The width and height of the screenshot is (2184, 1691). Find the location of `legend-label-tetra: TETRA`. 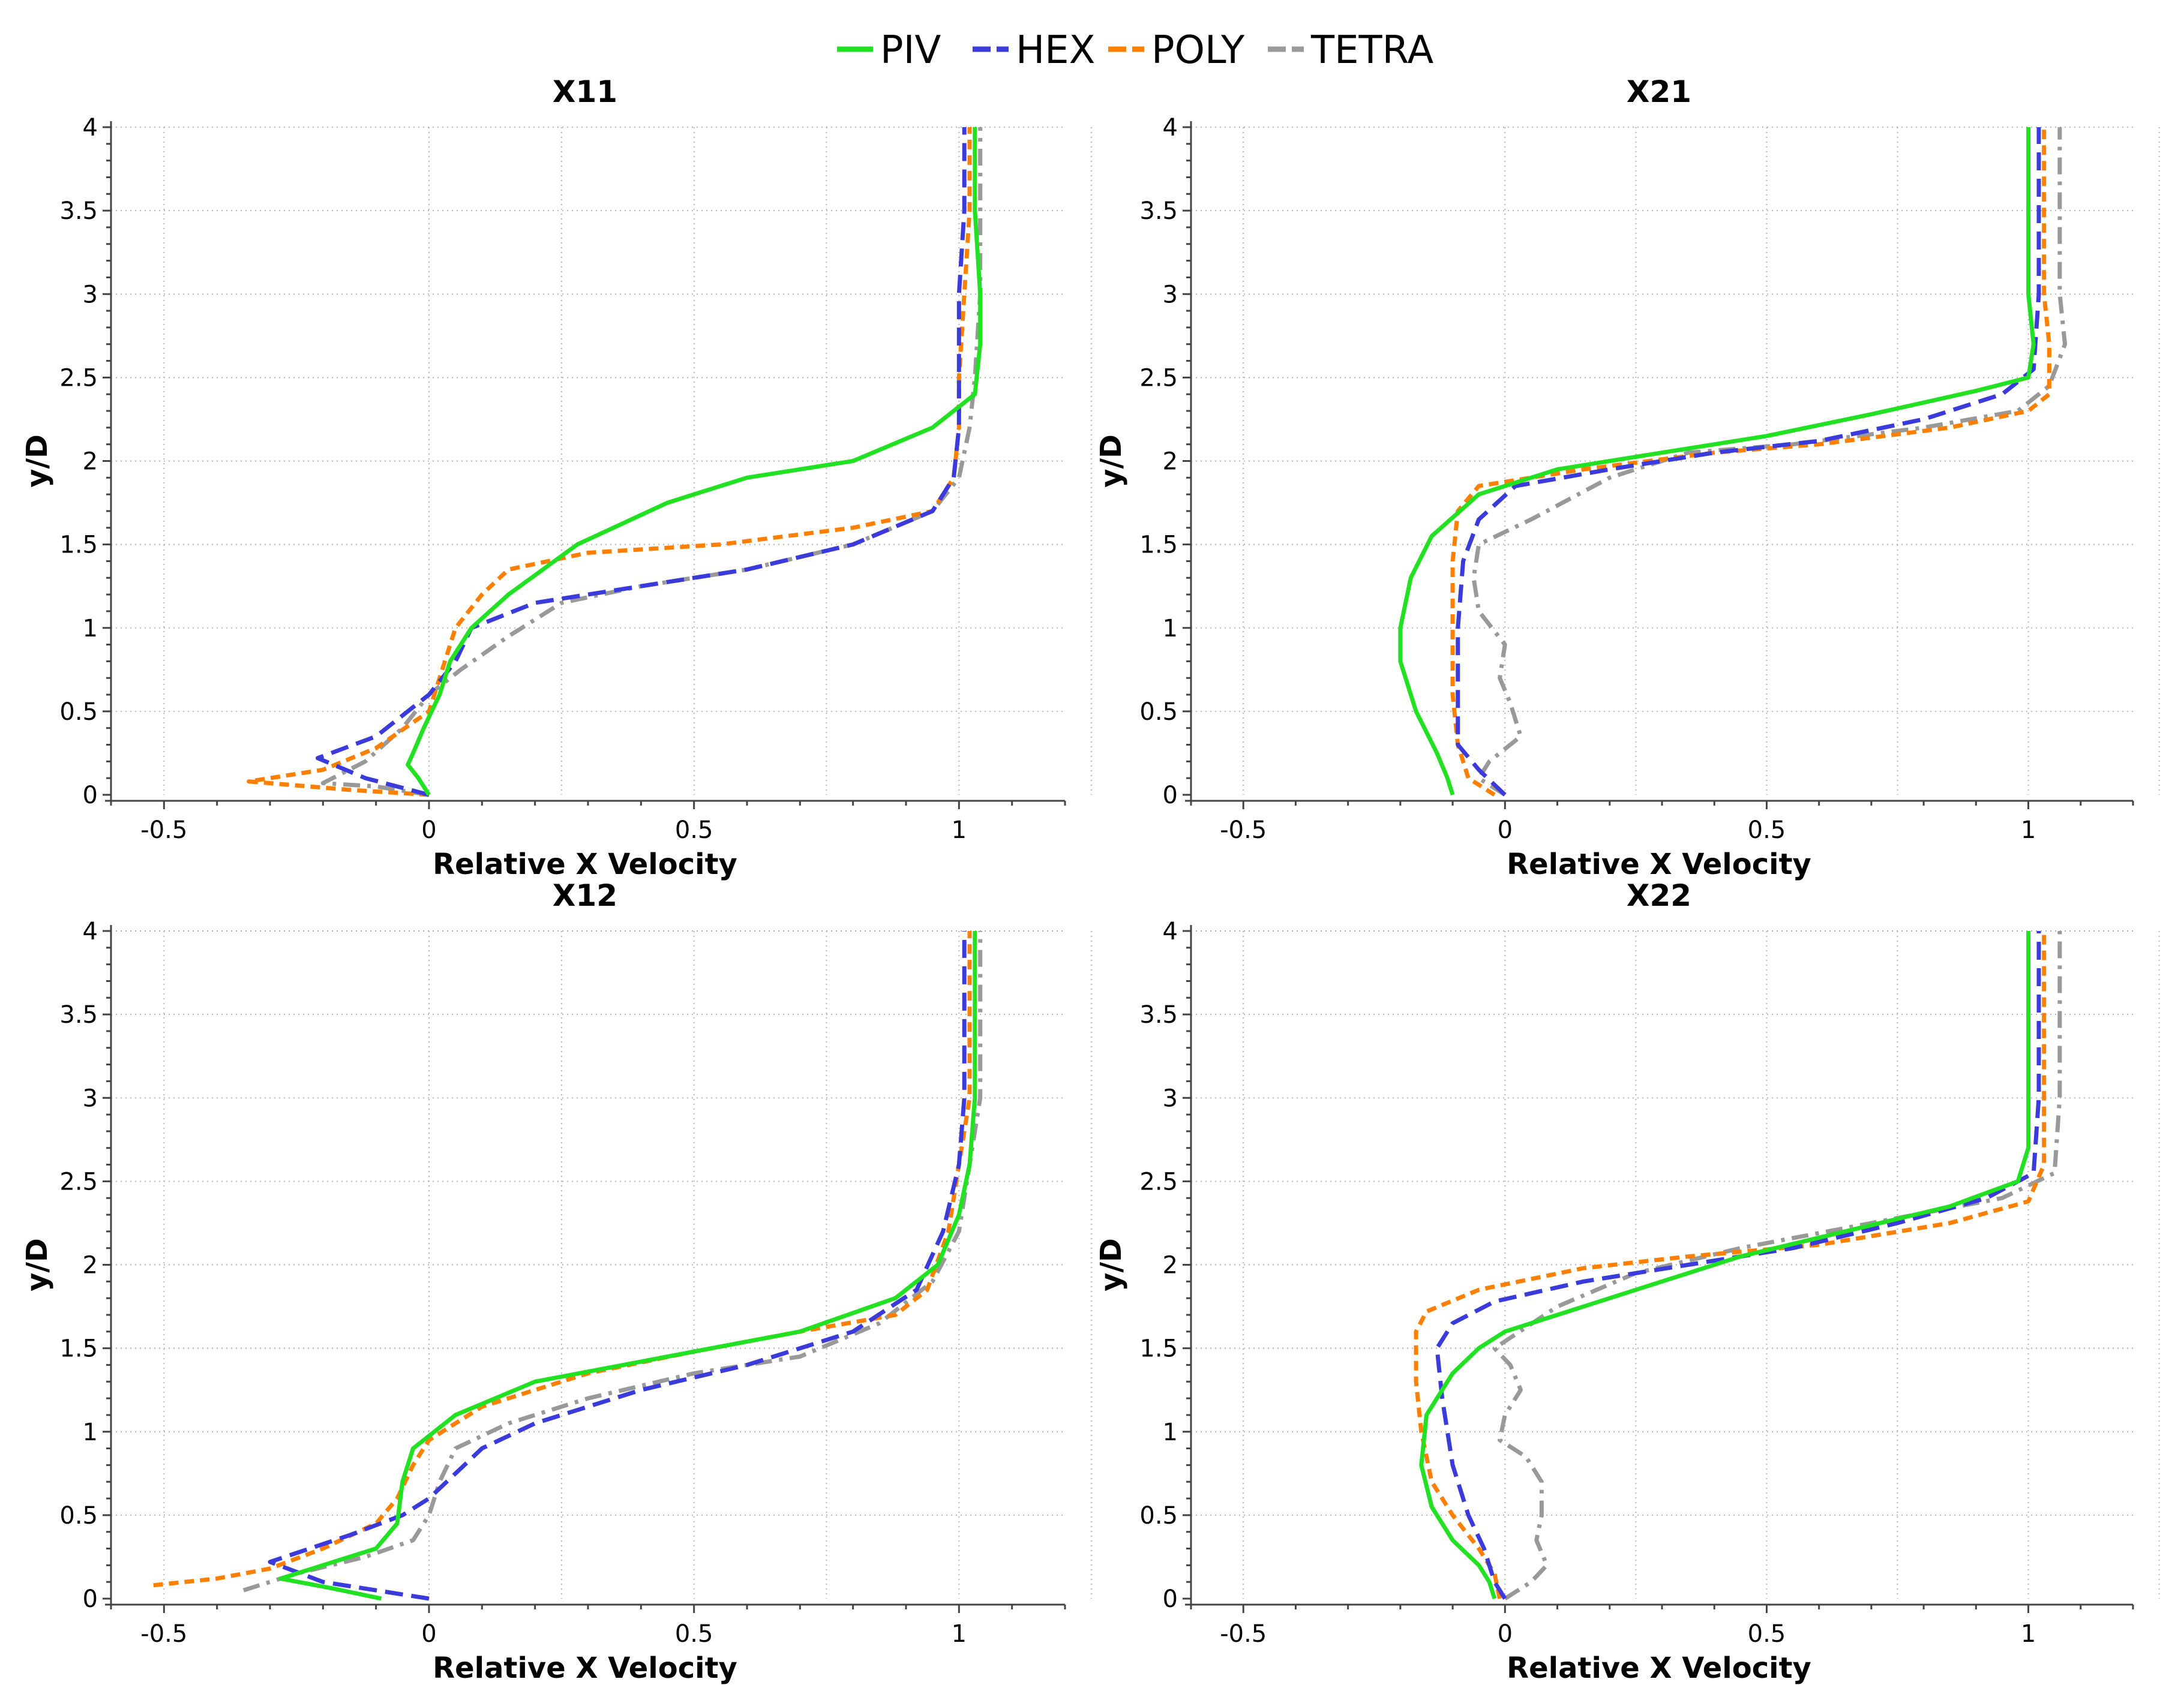

legend-label-tetra: TETRA is located at coordinates (1372, 50).